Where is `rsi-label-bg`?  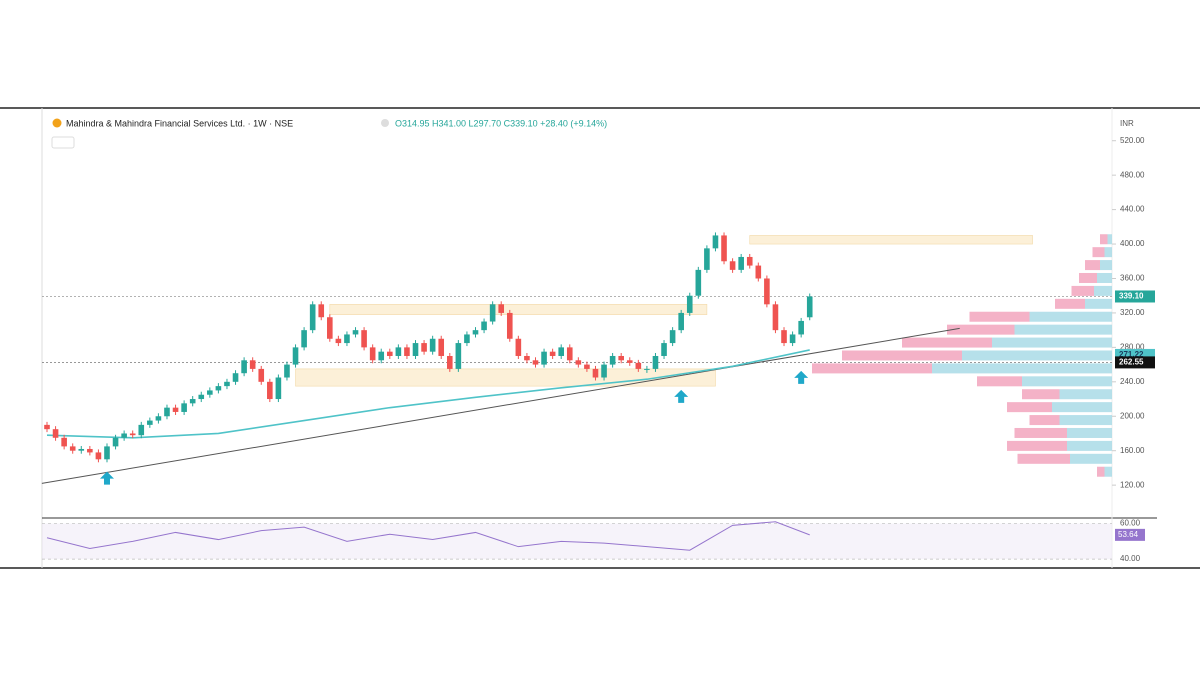
rsi-label-bg is located at coordinates (1130, 534).